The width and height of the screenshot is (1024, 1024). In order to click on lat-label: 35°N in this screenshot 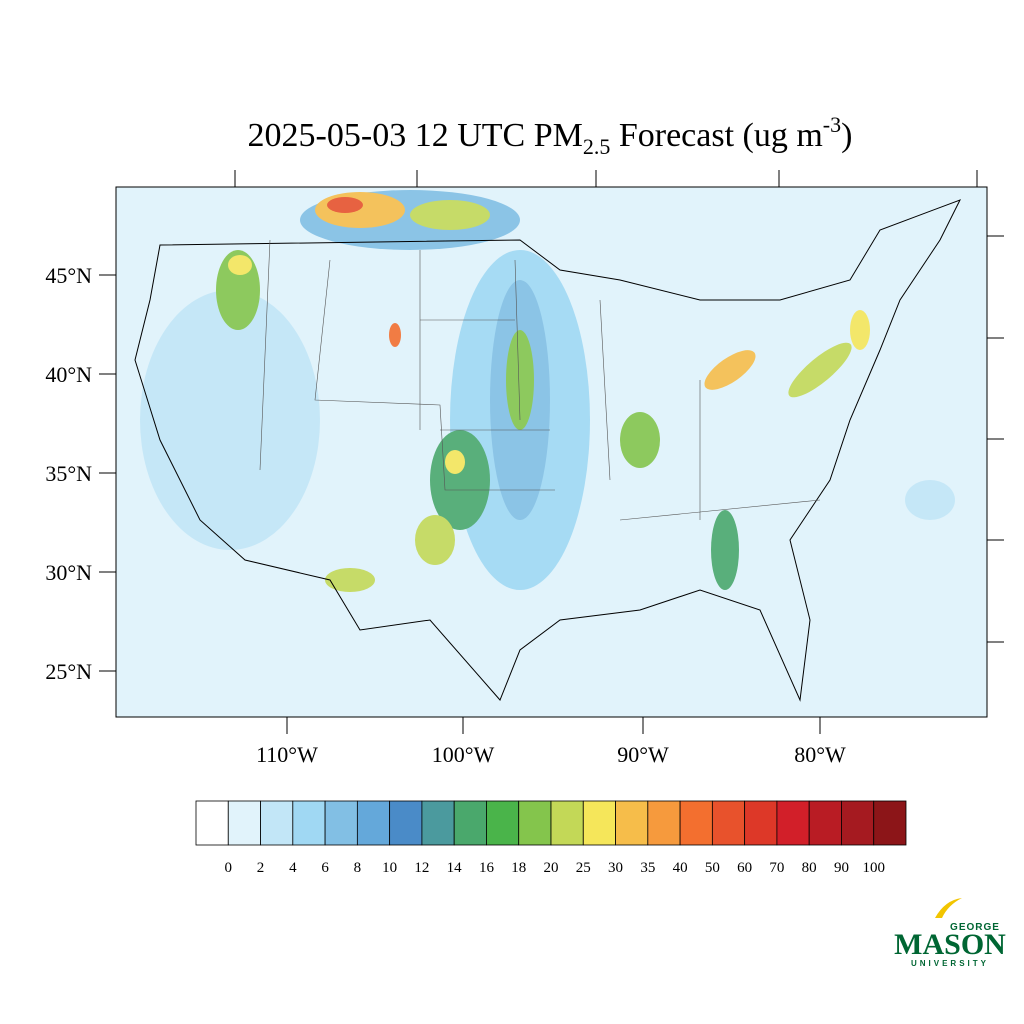, I will do `click(68, 473)`.